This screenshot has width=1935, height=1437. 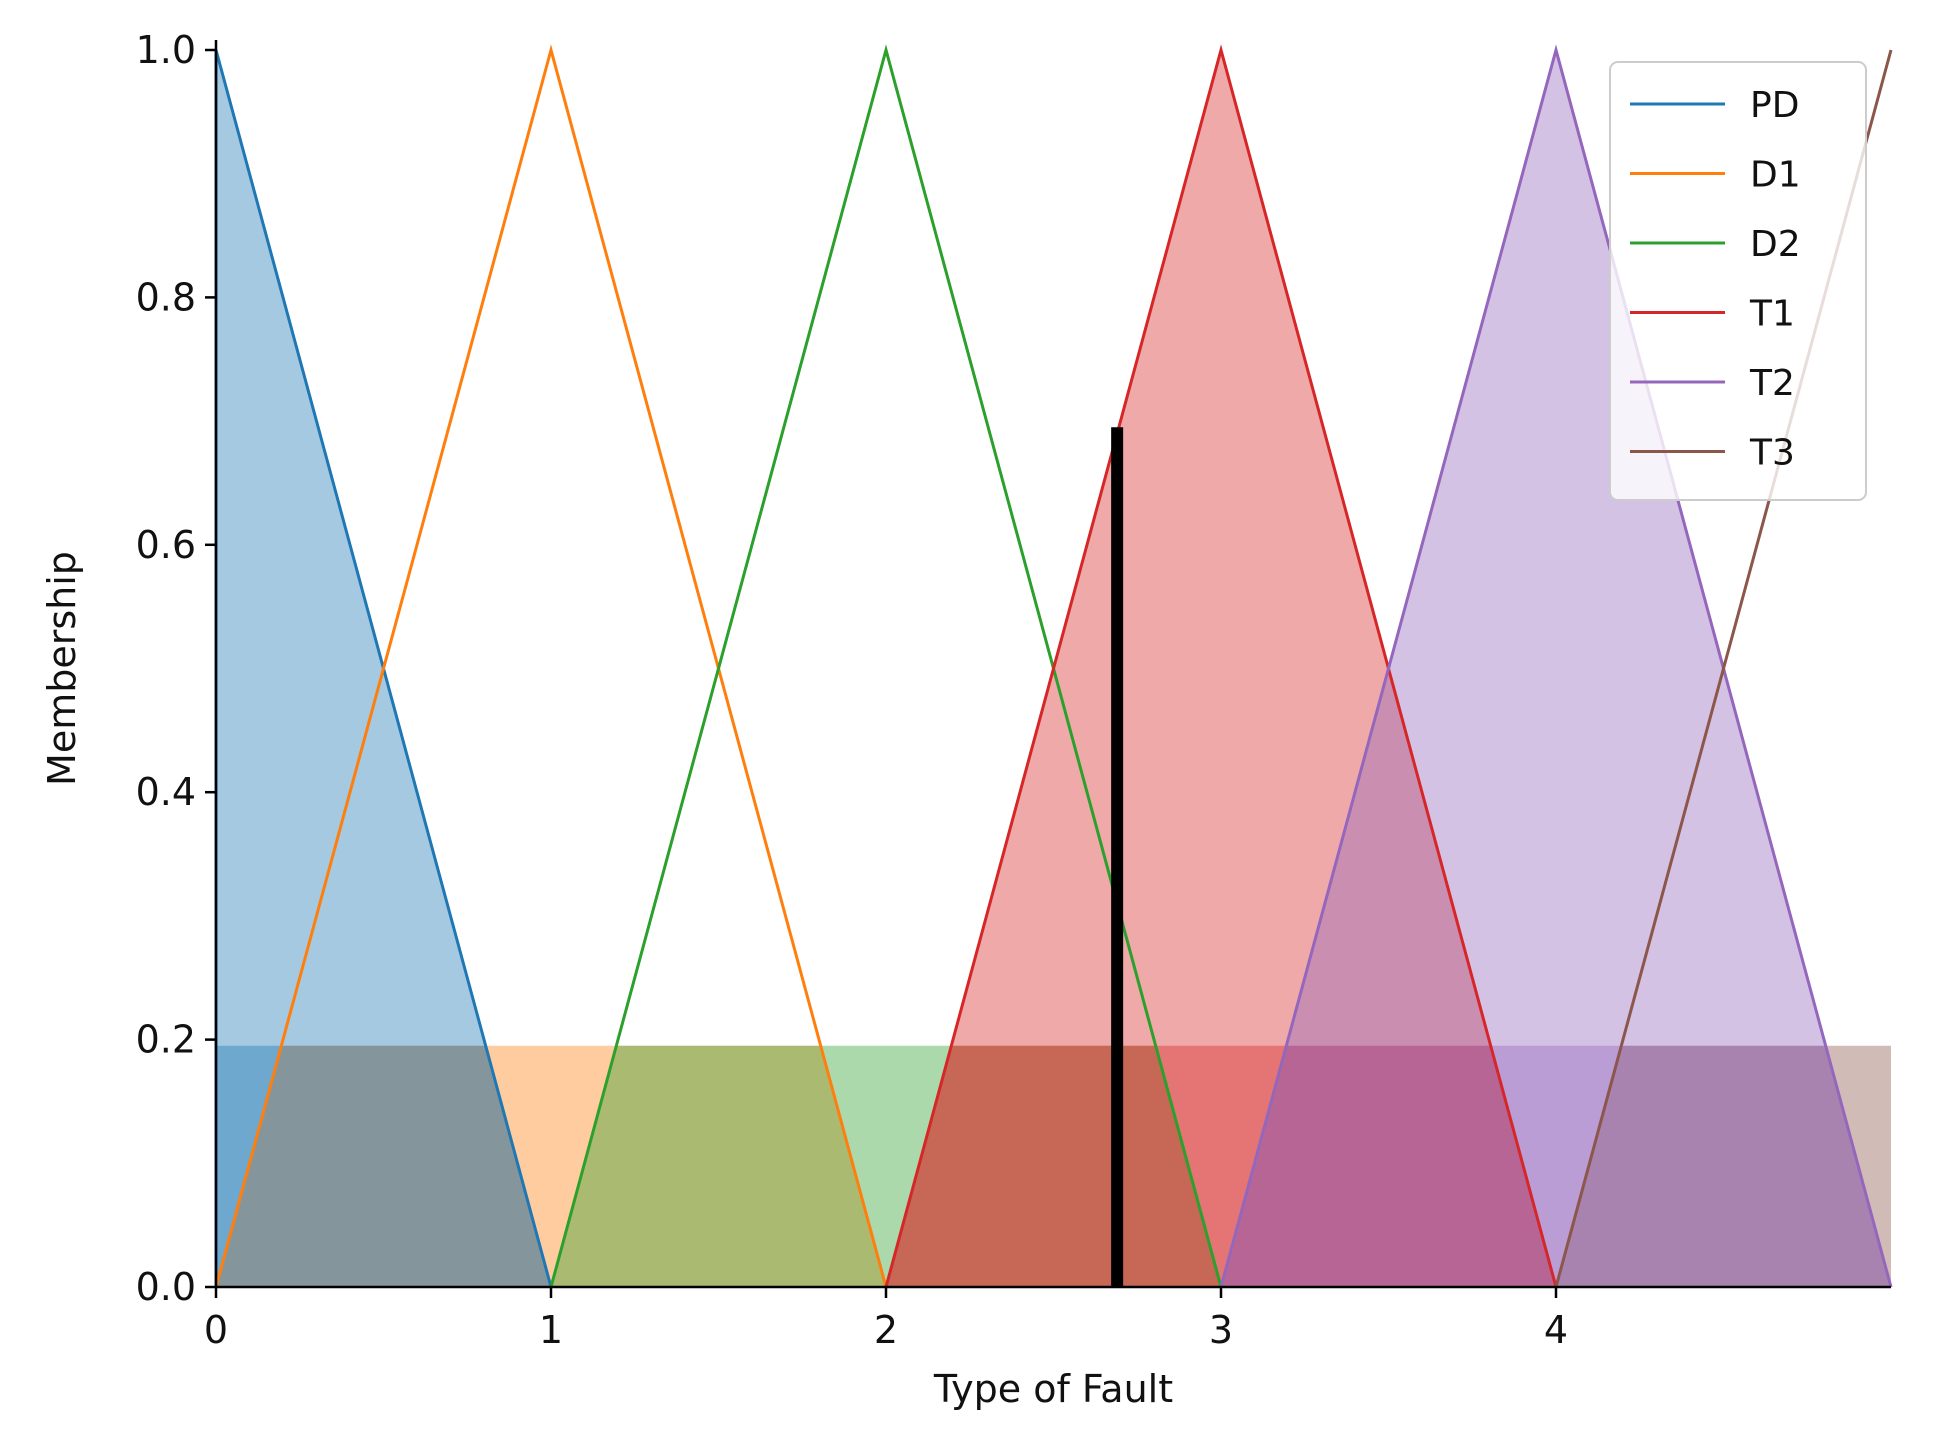 I want to click on x-tick-label: 3, so click(x=1221, y=1330).